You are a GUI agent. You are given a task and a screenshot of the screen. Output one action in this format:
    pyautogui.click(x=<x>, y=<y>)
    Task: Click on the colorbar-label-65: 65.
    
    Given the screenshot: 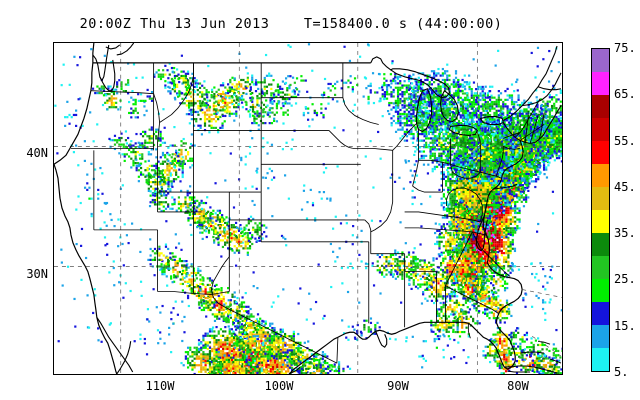 What is the action you would take?
    pyautogui.click(x=625, y=94)
    